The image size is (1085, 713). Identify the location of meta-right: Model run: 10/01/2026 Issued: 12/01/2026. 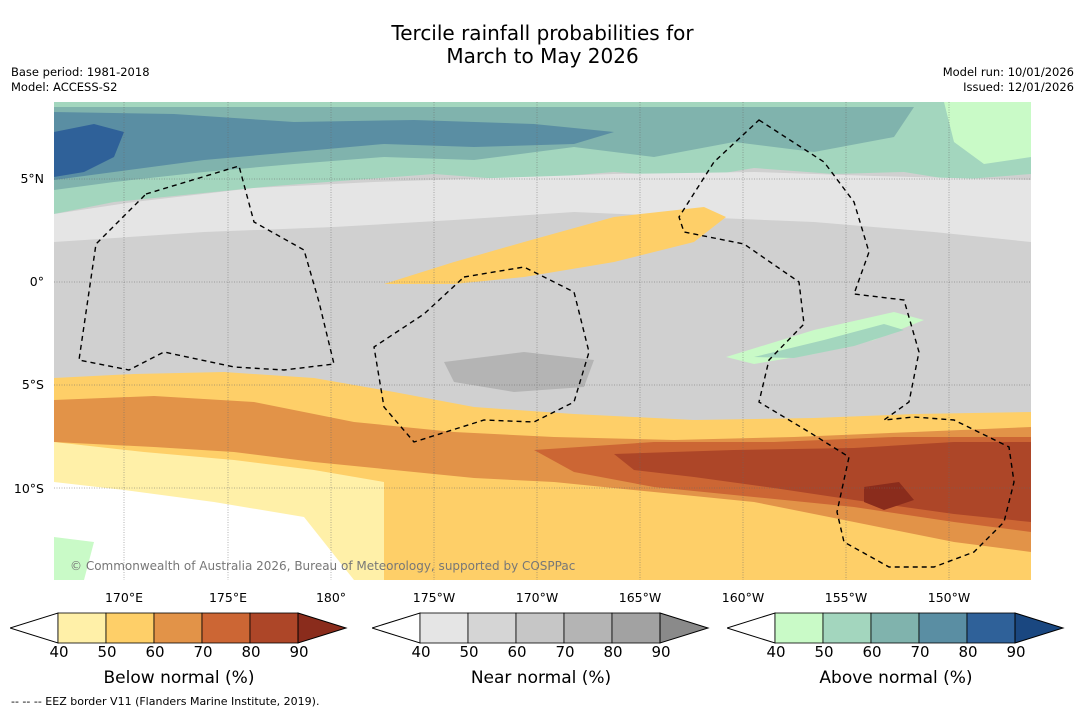
(1008, 80).